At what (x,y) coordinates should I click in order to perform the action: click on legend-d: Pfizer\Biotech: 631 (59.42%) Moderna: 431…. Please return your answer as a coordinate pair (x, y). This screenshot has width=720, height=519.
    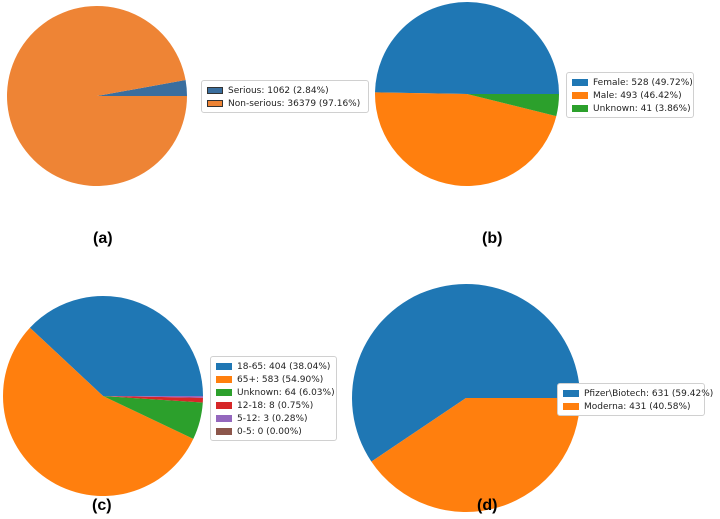
    Looking at the image, I should click on (635, 399).